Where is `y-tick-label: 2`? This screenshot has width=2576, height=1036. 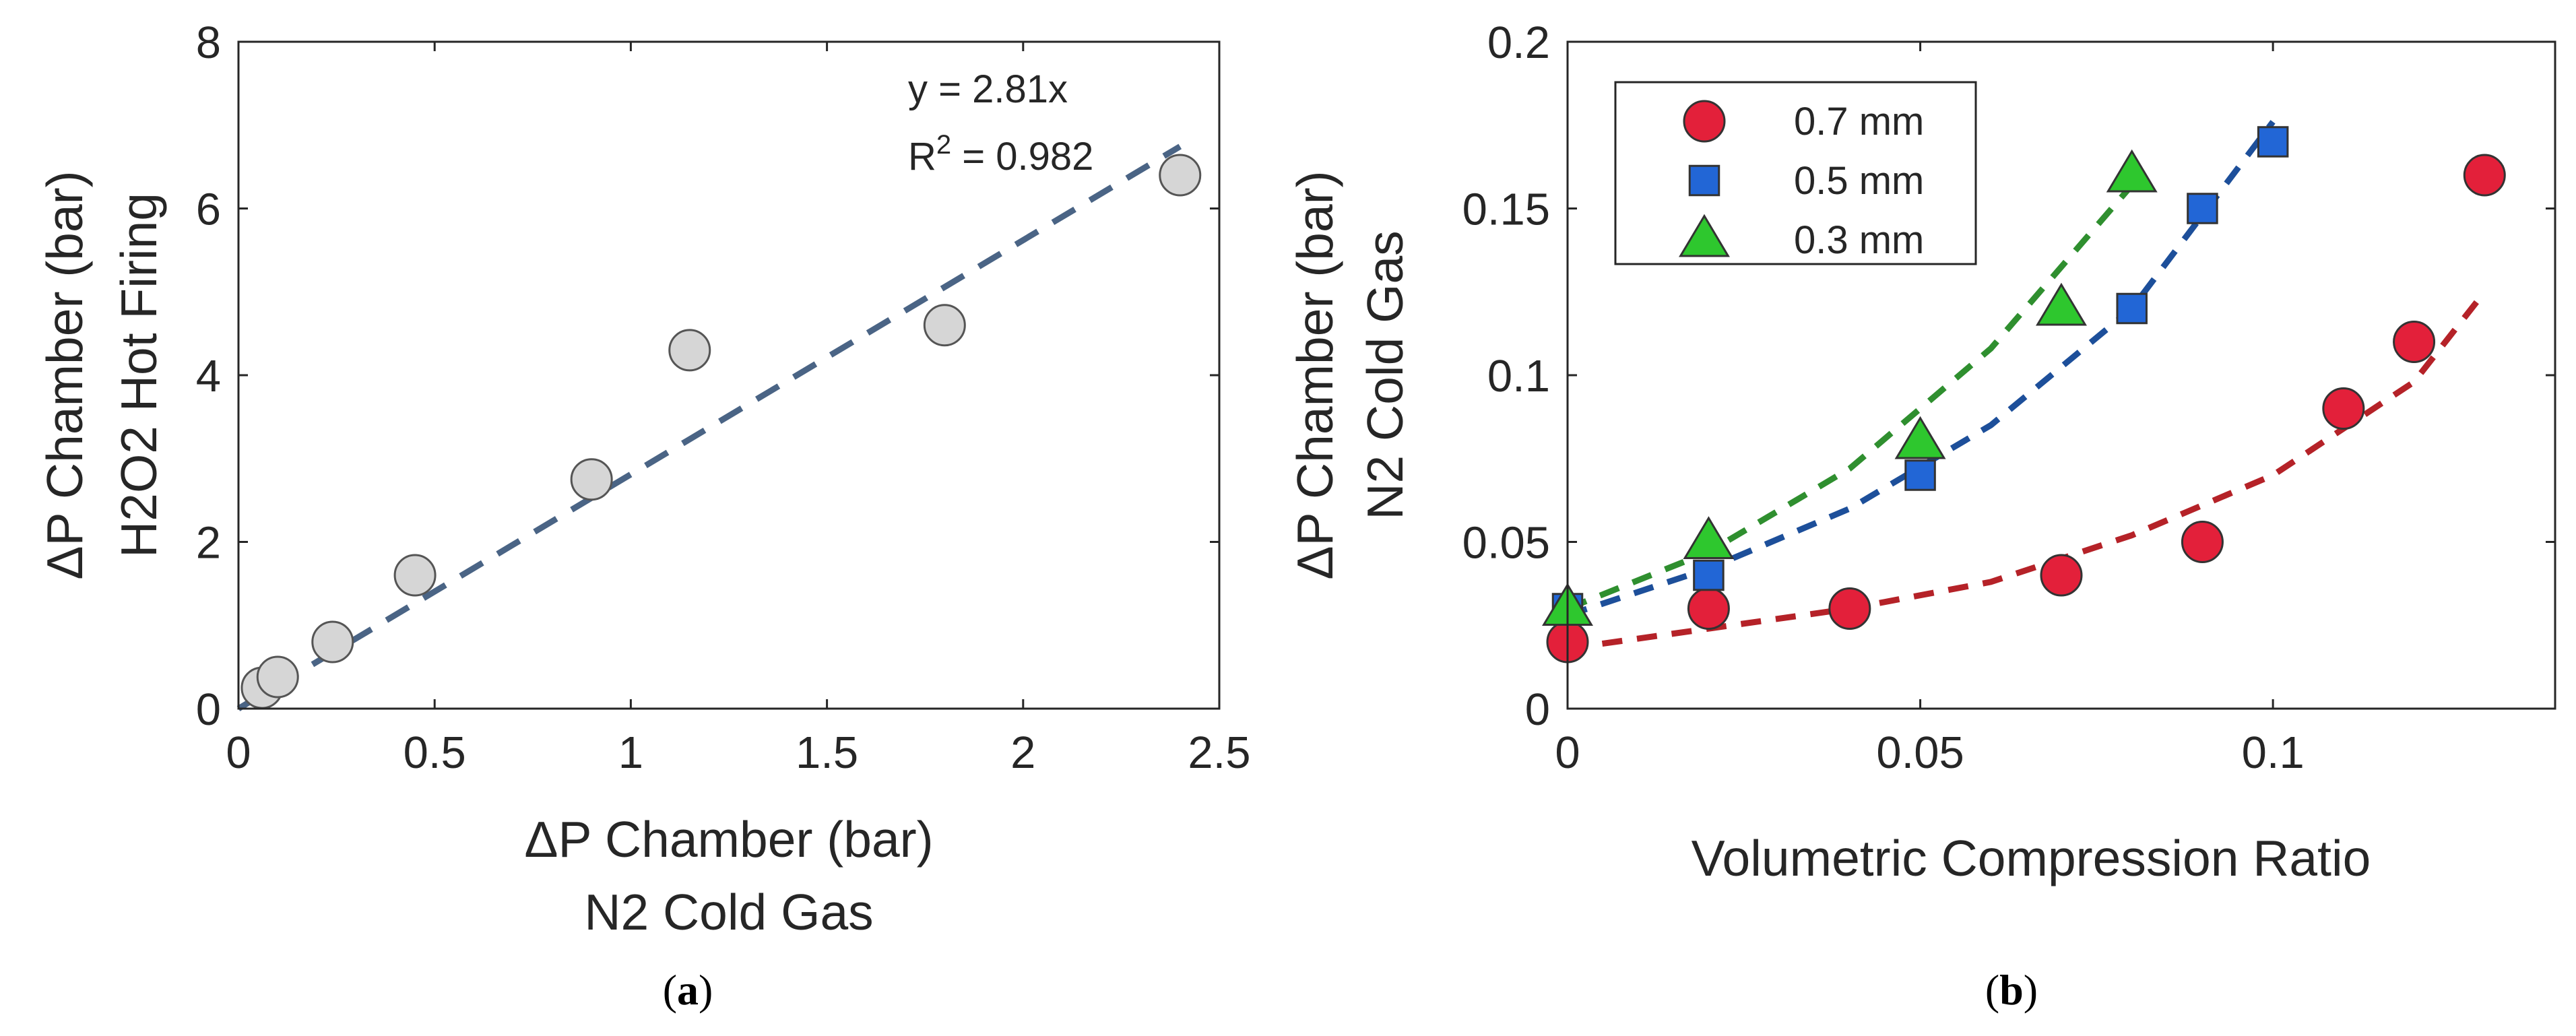 y-tick-label: 2 is located at coordinates (209, 543).